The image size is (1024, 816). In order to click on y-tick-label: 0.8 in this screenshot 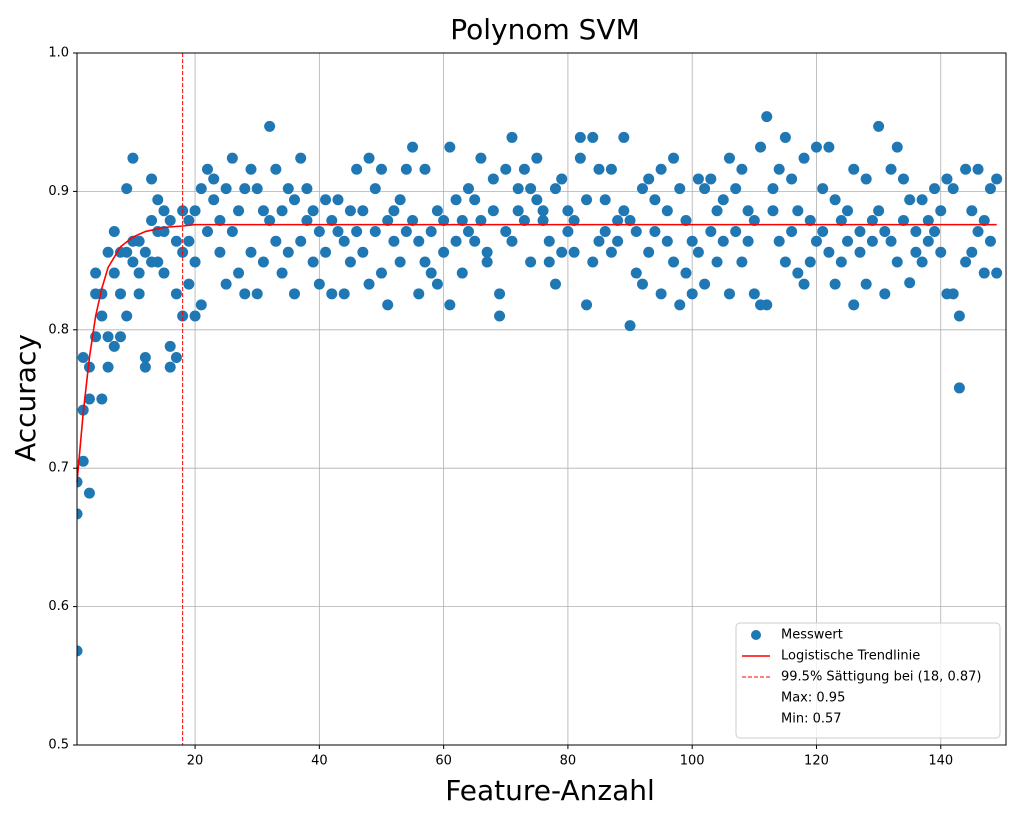, I will do `click(58, 329)`.